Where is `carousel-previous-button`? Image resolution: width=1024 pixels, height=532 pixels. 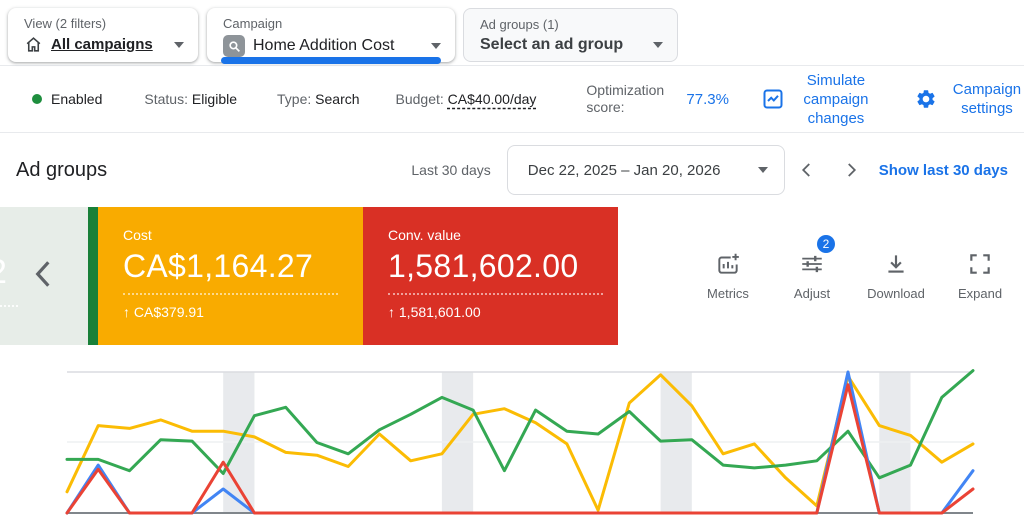 carousel-previous-button is located at coordinates (43, 276).